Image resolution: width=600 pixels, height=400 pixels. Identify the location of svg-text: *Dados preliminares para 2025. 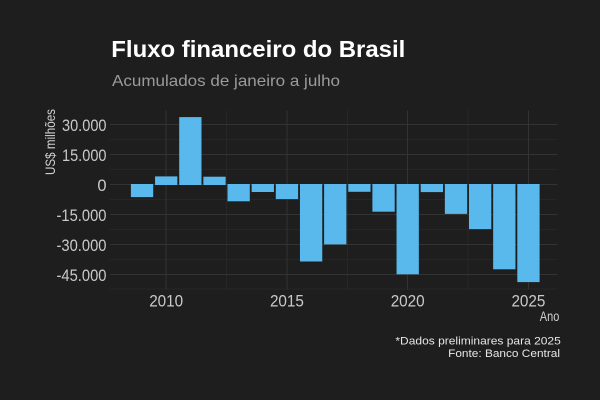
(477, 342).